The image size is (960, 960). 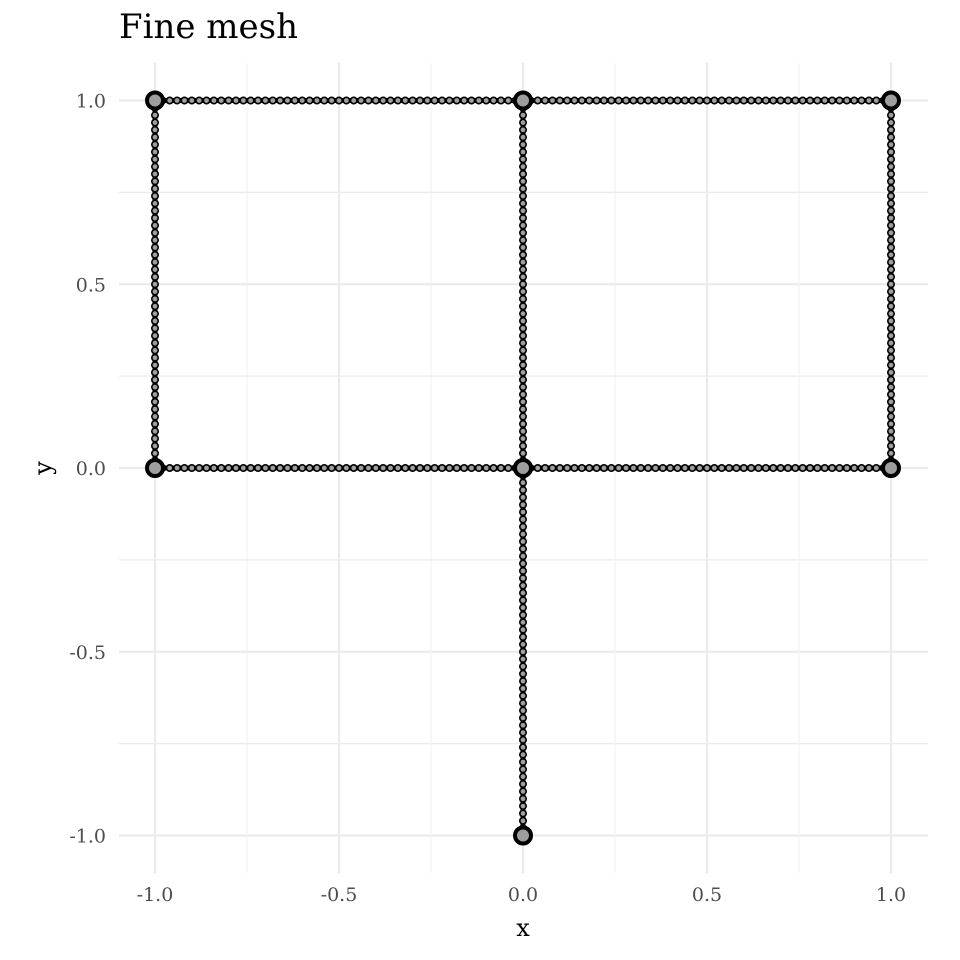 What do you see at coordinates (521, 895) in the screenshot?
I see `x-tick-labels: -1.0 -0.5 0.0 0.5 1.0` at bounding box center [521, 895].